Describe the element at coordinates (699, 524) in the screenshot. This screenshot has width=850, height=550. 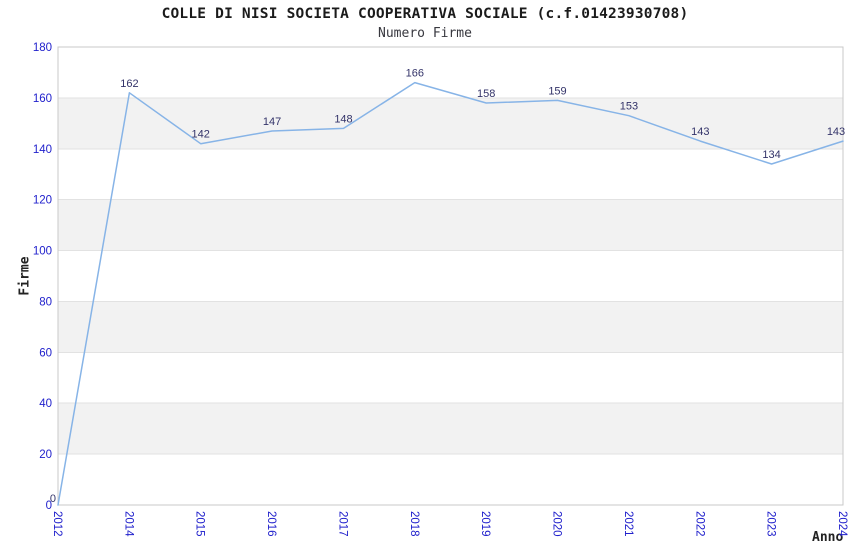
I see `x-tick-label: 2022` at that location.